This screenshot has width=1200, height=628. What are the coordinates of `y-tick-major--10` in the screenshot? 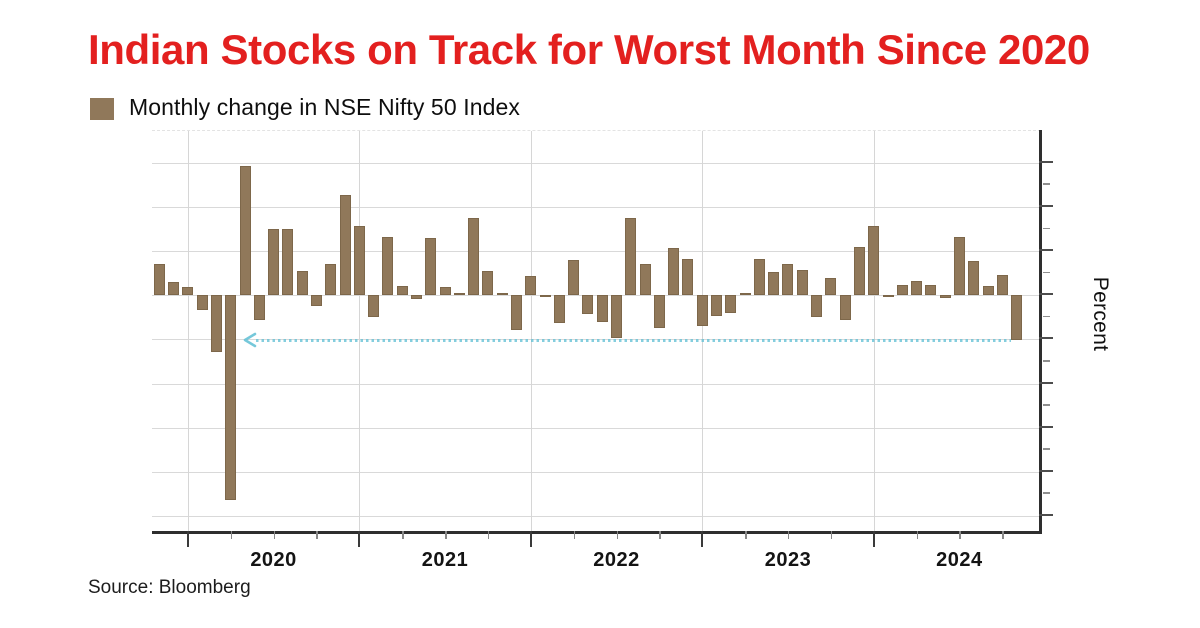 It's located at (1046, 382).